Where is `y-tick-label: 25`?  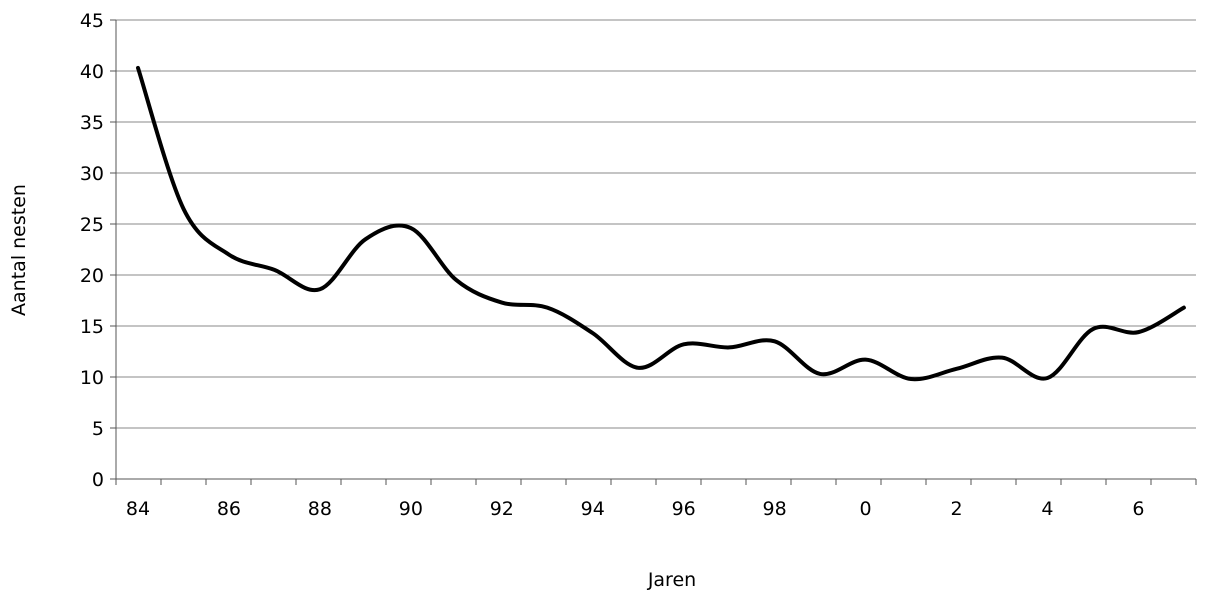
y-tick-label: 25 is located at coordinates (92, 225).